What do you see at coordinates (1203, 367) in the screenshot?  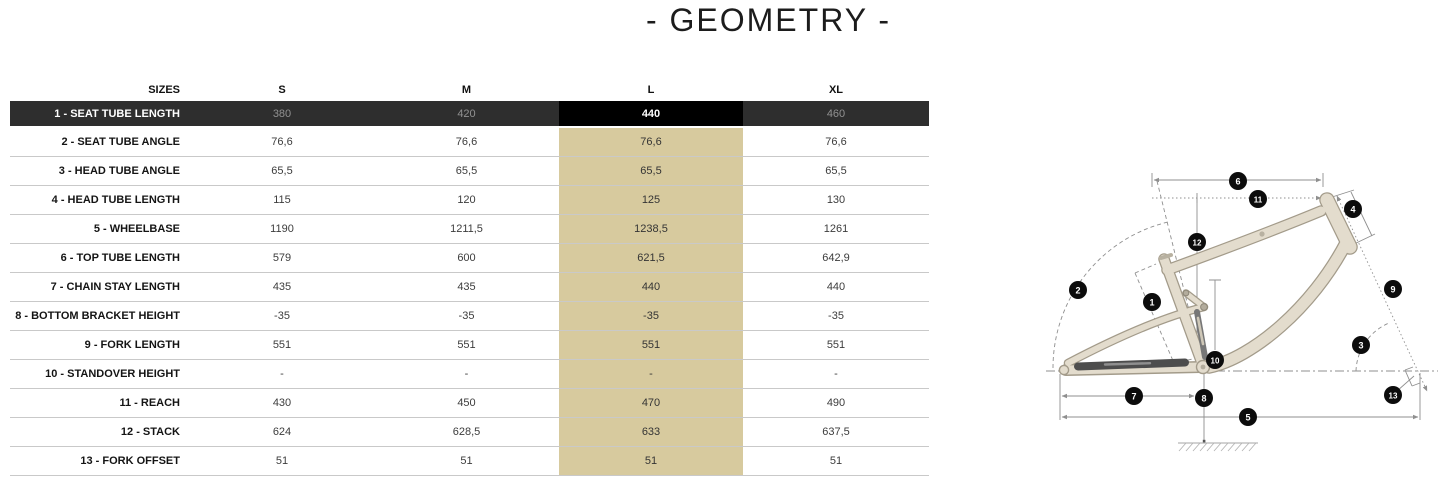 I see `bb-center` at bounding box center [1203, 367].